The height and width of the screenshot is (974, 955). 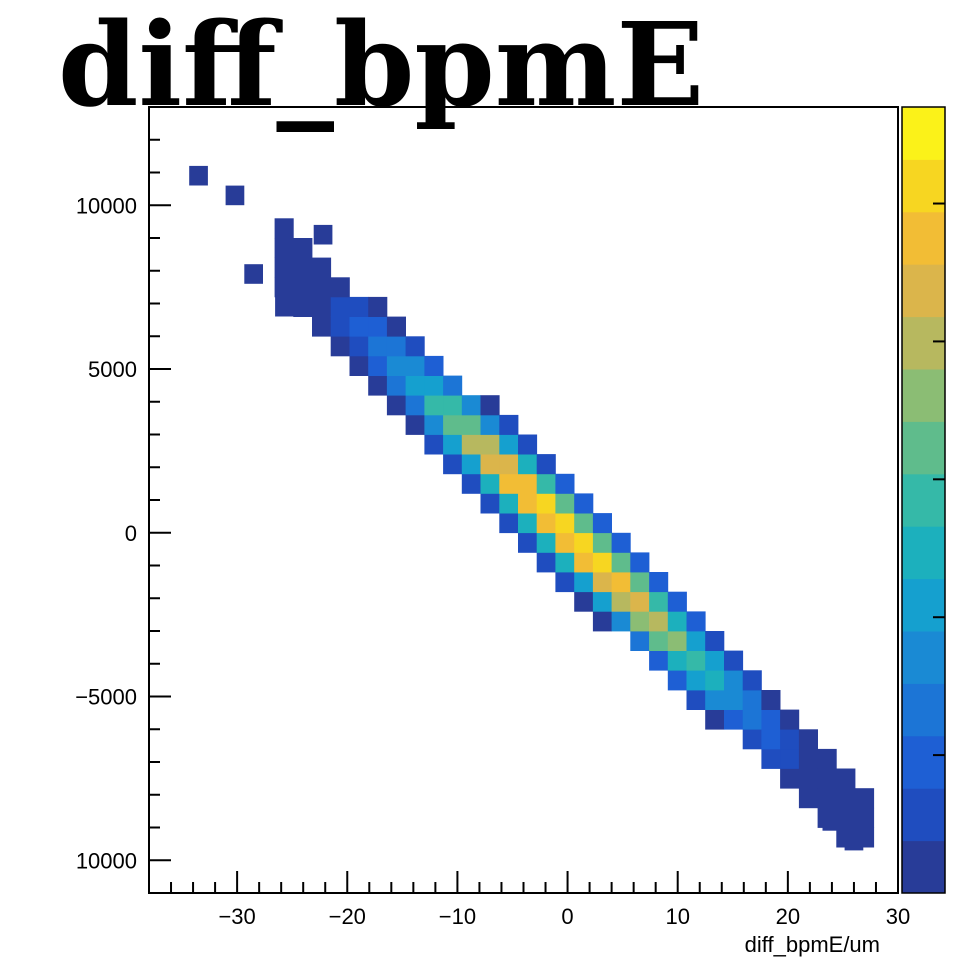 I want to click on x-tick-label: −20, so click(x=347, y=916).